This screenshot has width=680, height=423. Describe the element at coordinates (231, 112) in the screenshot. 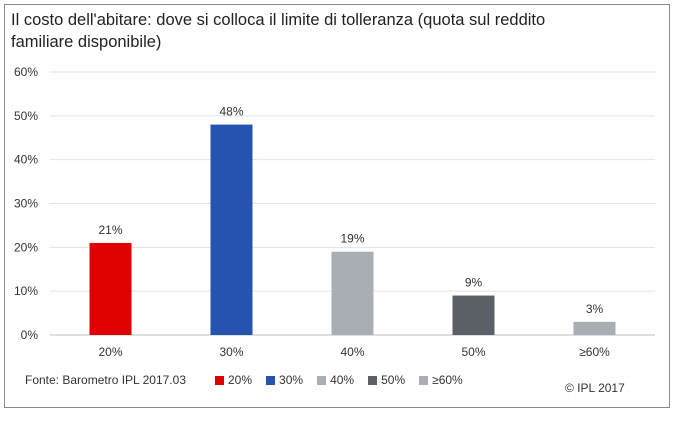

I see `data-label: 48%` at that location.